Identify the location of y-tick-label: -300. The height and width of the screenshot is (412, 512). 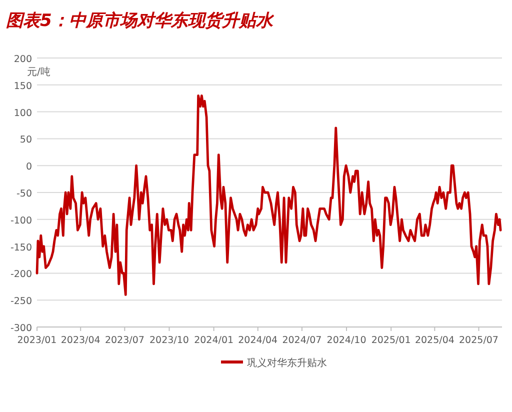
(21, 328).